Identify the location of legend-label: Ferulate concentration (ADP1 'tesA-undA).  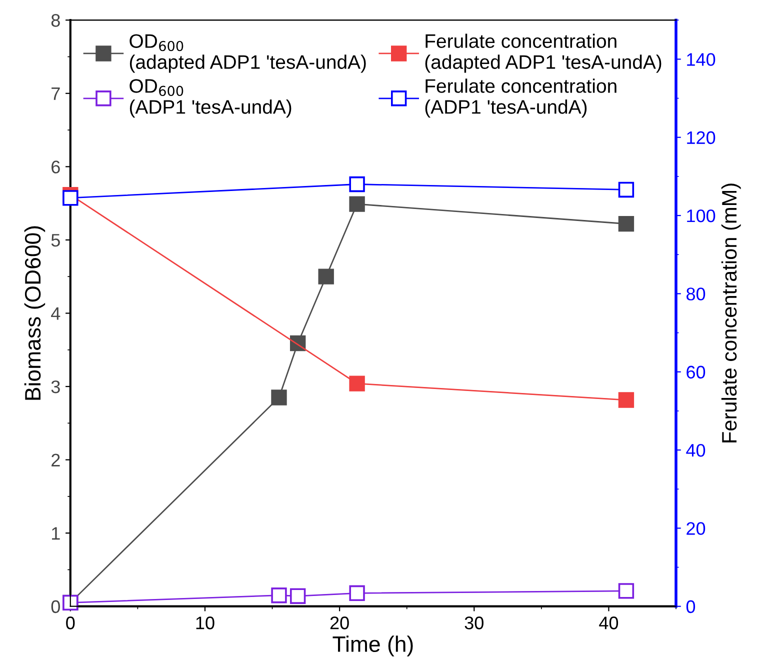
(520, 98).